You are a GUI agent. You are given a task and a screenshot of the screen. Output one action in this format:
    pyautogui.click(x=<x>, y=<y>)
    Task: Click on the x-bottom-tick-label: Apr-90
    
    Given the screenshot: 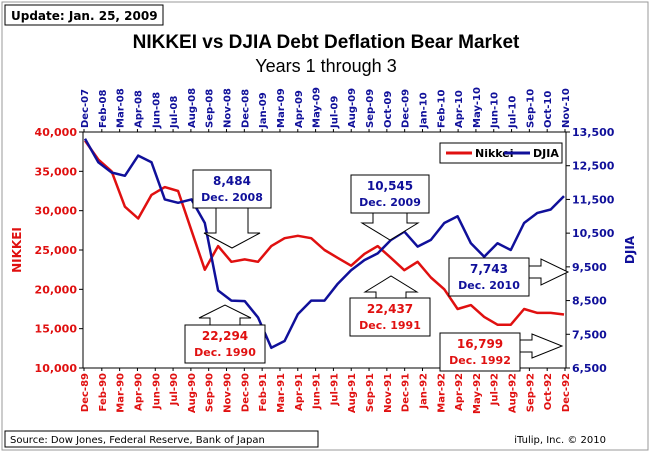 What is the action you would take?
    pyautogui.click(x=138, y=392)
    